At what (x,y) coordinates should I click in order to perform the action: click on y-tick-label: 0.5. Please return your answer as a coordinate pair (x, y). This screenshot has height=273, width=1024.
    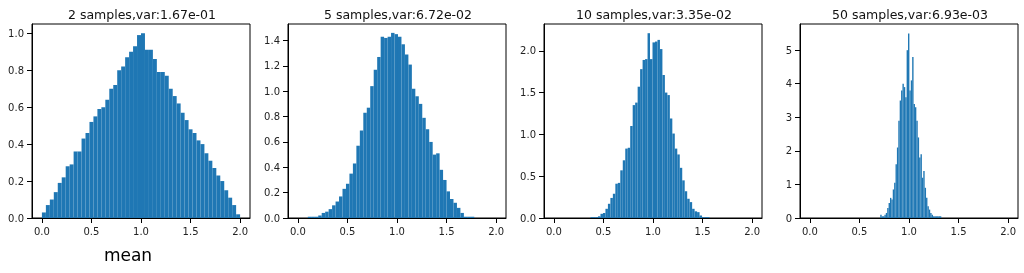
    Looking at the image, I should click on (528, 176).